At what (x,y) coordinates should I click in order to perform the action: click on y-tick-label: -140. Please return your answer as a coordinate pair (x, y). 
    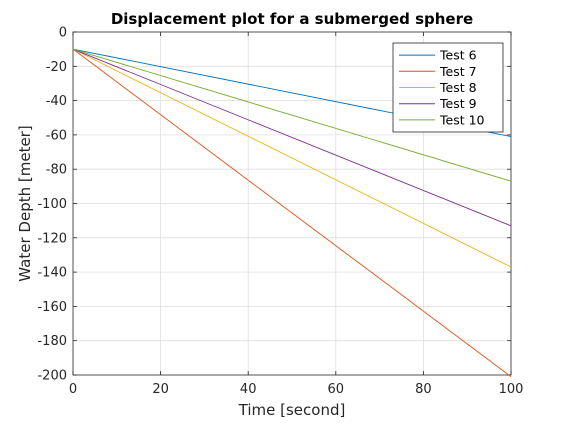
    Looking at the image, I should click on (52, 273).